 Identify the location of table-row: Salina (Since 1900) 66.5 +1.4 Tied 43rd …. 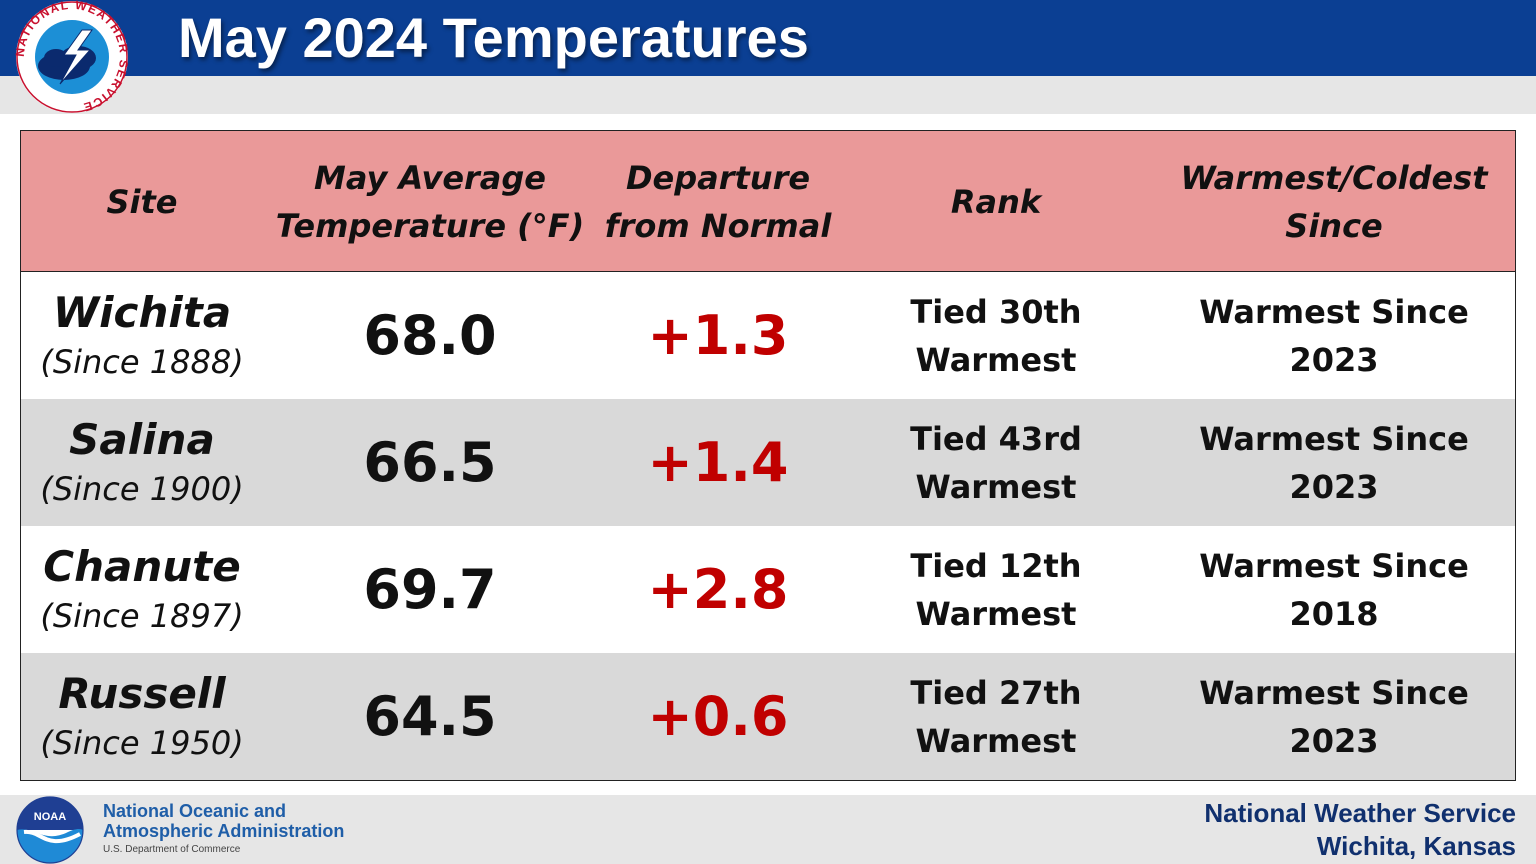
(768, 462).